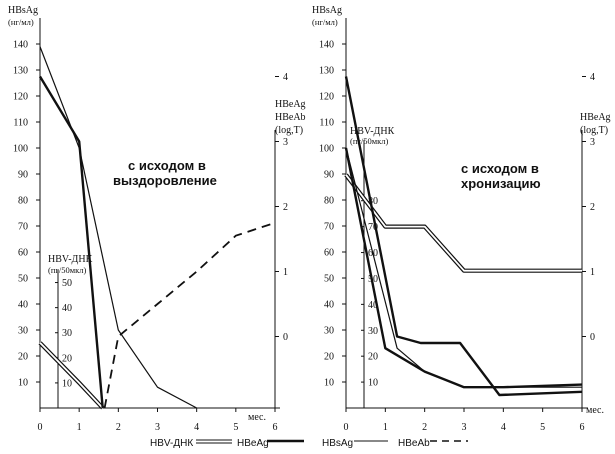 The width and height of the screenshot is (615, 454). What do you see at coordinates (373, 227) in the screenshot?
I see `inner-tick-label: 70` at bounding box center [373, 227].